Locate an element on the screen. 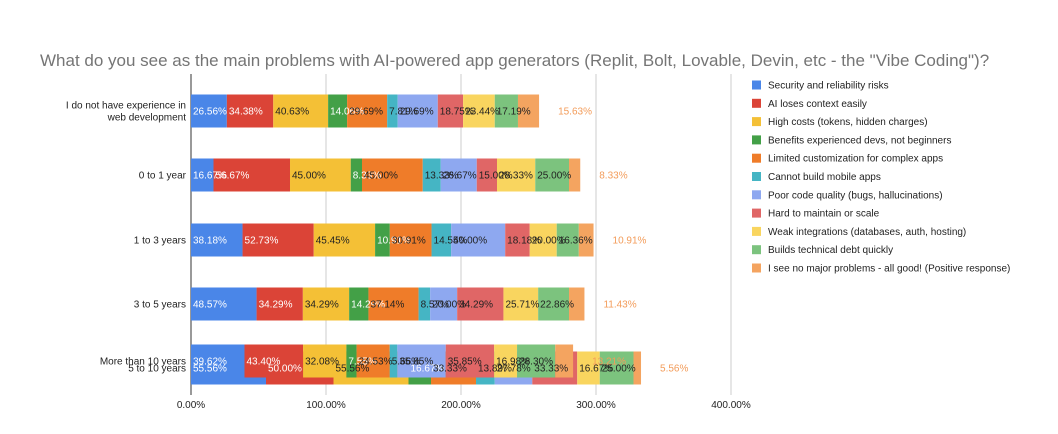 The image size is (1058, 434). segment-label: 20.00% is located at coordinates (449, 305).